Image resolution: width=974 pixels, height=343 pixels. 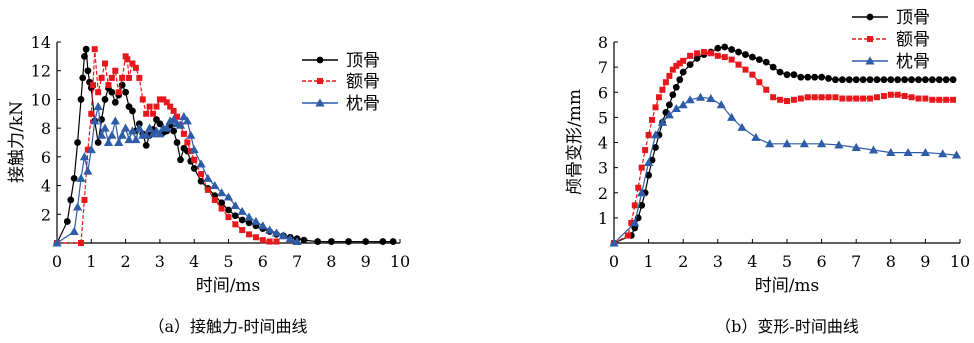 I want to click on chart-caption: （b）变形-时间曲线, so click(x=787, y=326).